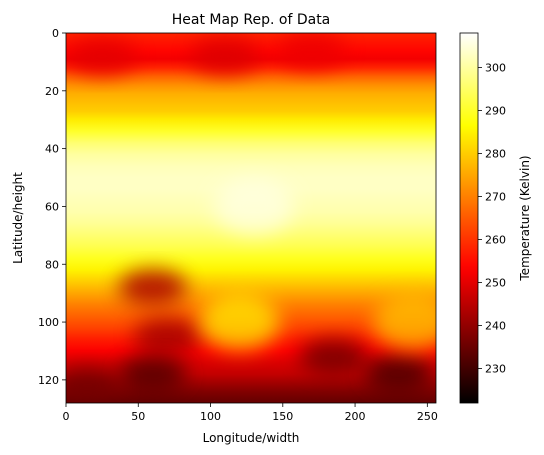 The height and width of the screenshot is (455, 544). Describe the element at coordinates (495, 240) in the screenshot. I see `colorbar-tick-label: 260` at that location.